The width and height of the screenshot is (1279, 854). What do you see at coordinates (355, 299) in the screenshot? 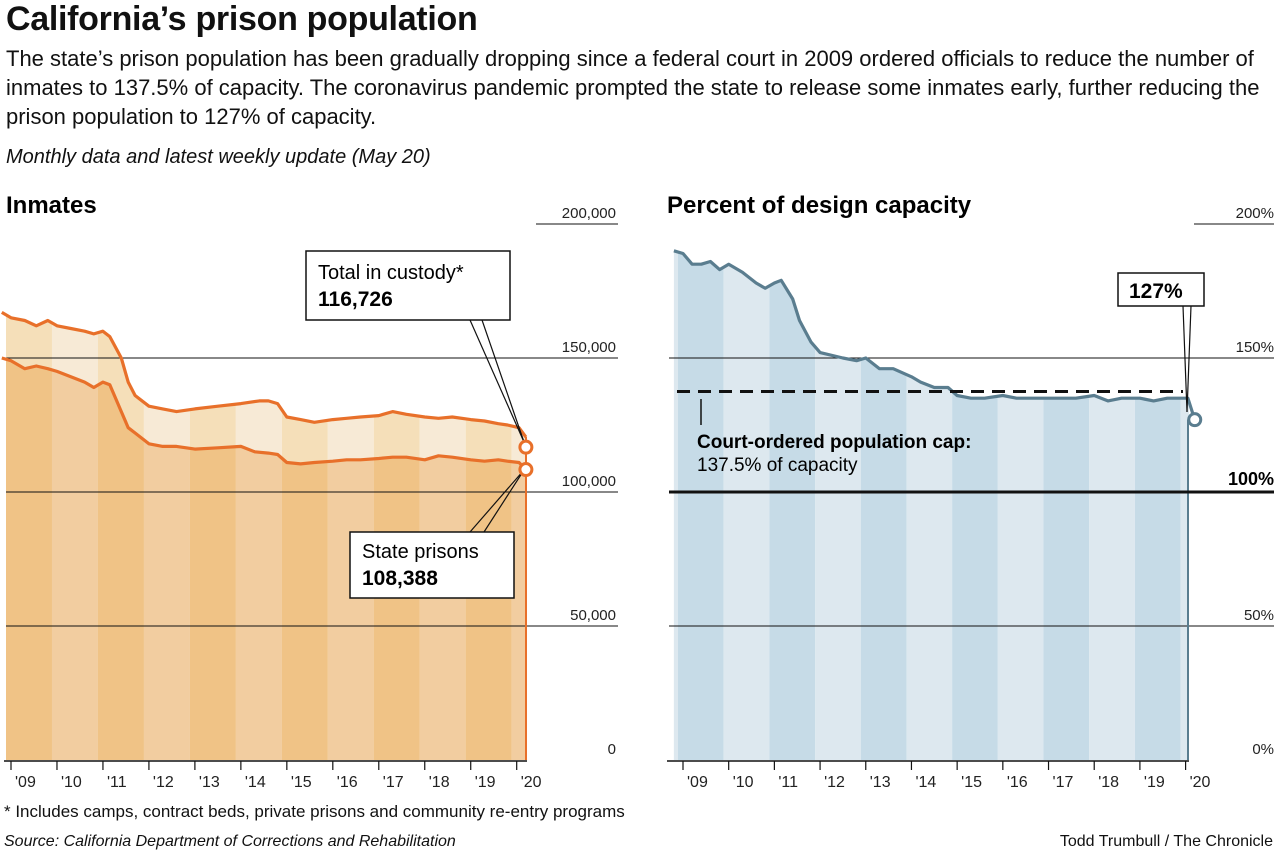
I see `callout-value: 116,726` at bounding box center [355, 299].